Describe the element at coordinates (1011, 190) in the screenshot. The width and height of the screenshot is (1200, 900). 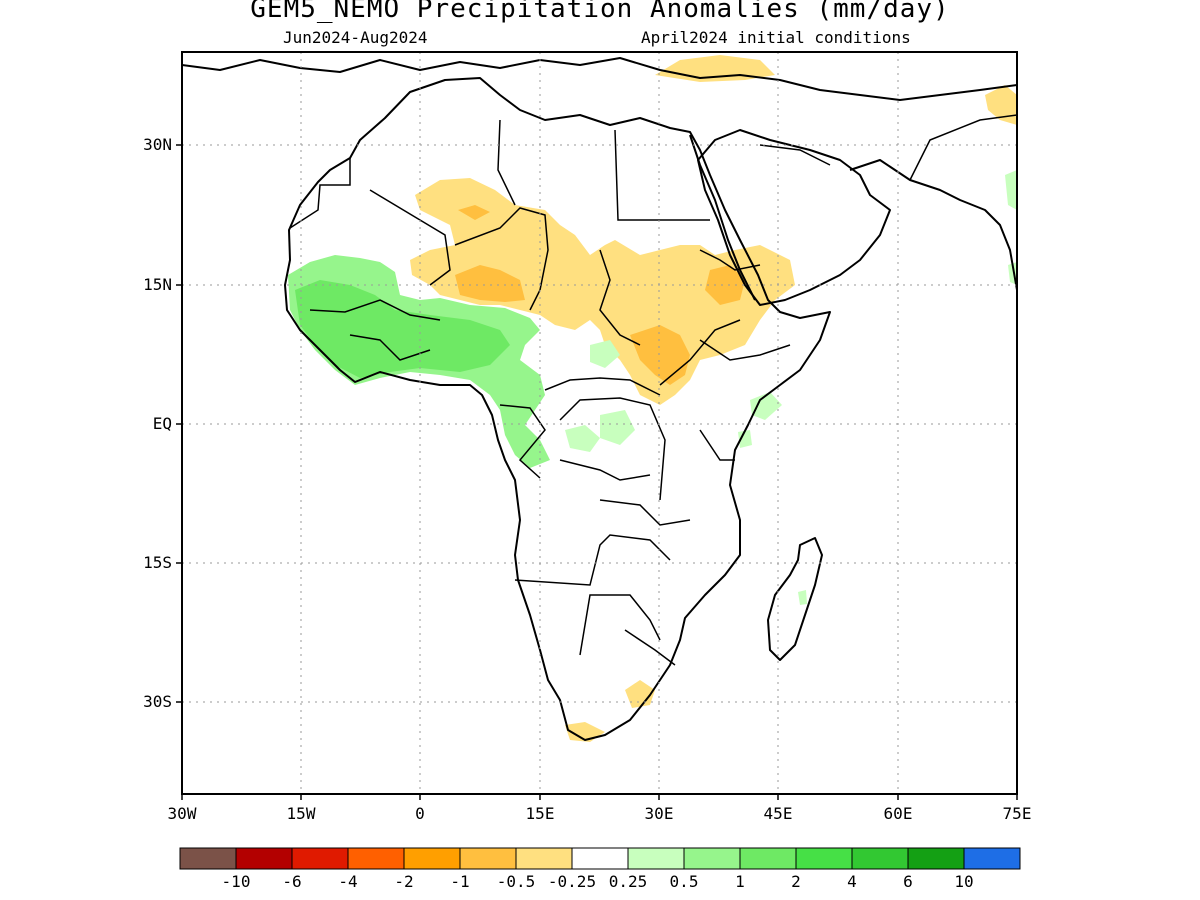
I see `anomaly-pos-india` at that location.